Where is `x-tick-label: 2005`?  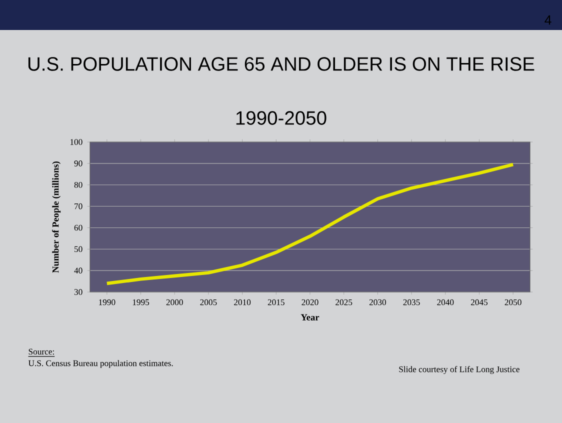
x-tick-label: 2005 is located at coordinates (208, 302).